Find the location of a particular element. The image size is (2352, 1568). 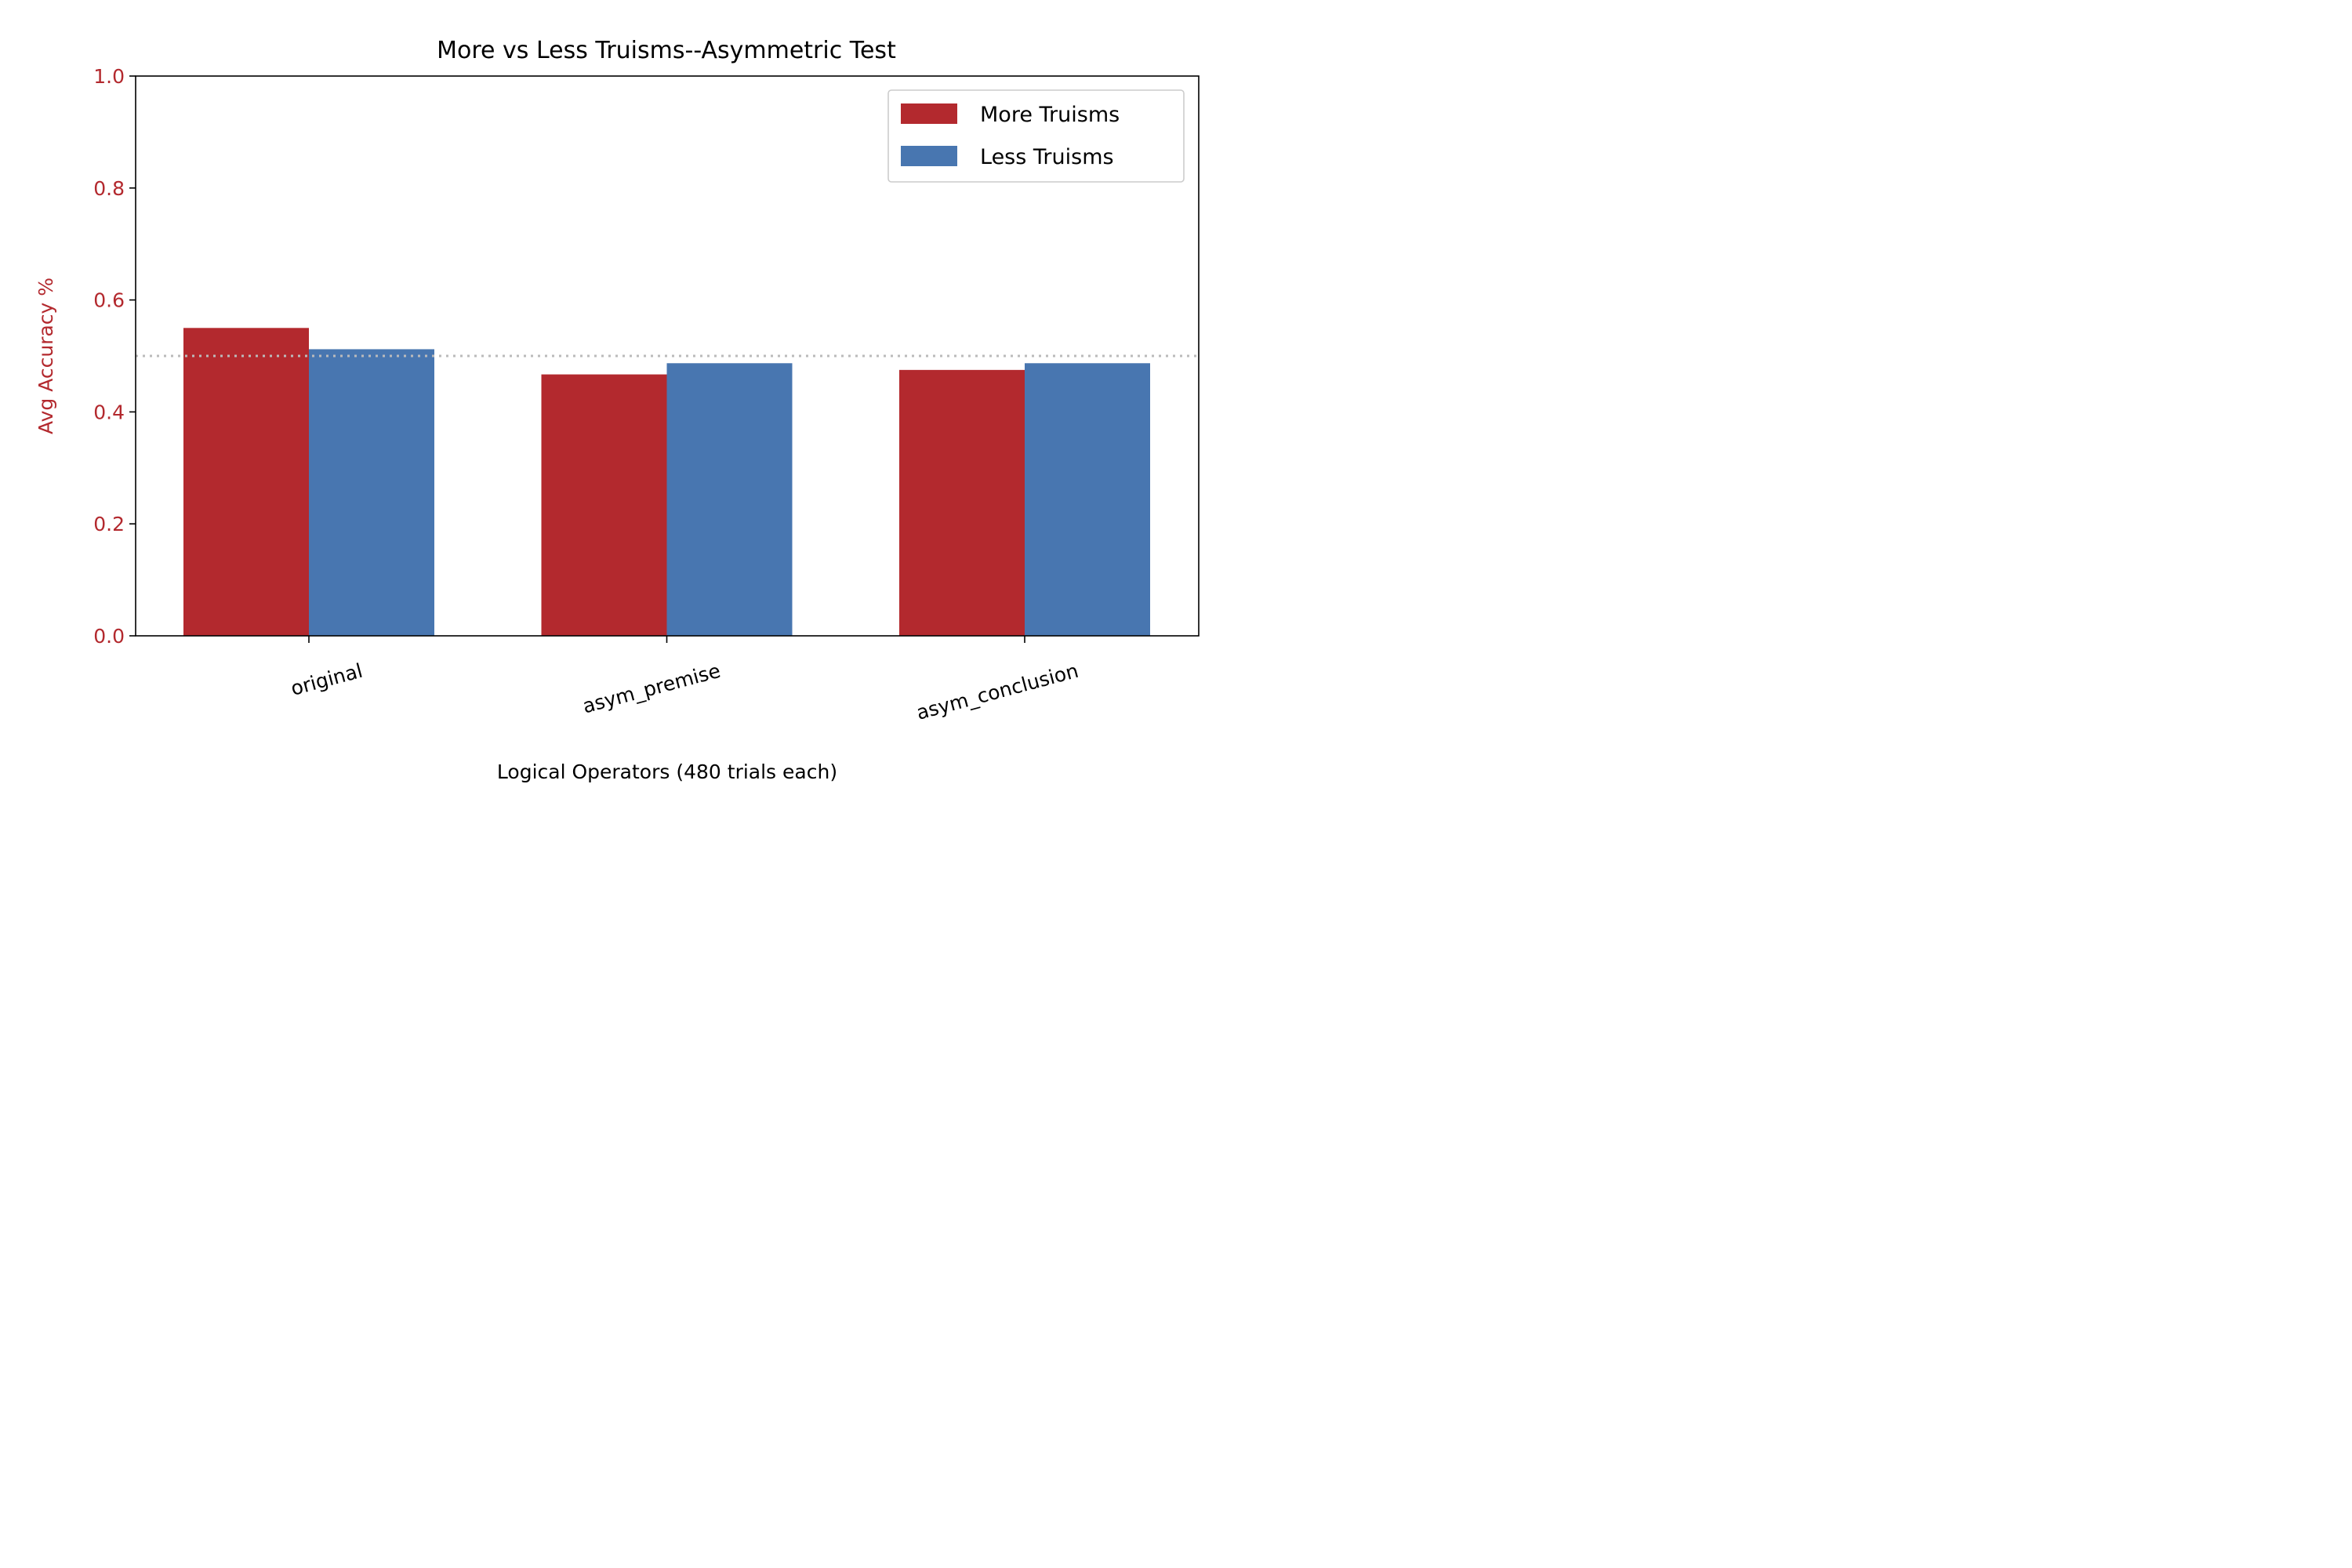

bar-more-truisms-asym-premise is located at coordinates (604, 505).